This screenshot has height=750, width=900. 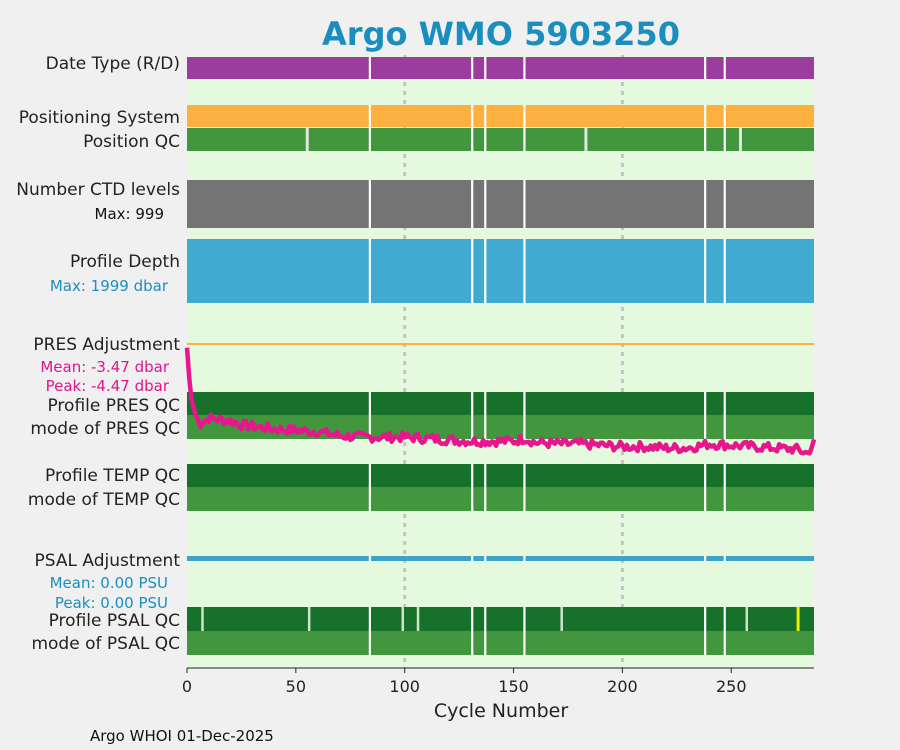 What do you see at coordinates (106, 345) in the screenshot?
I see `row-label-pres-adjustment: PRES Adjustment` at bounding box center [106, 345].